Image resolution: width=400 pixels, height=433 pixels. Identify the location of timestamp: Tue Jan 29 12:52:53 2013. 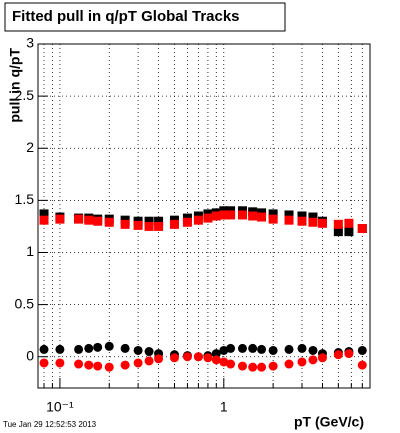
(50, 424).